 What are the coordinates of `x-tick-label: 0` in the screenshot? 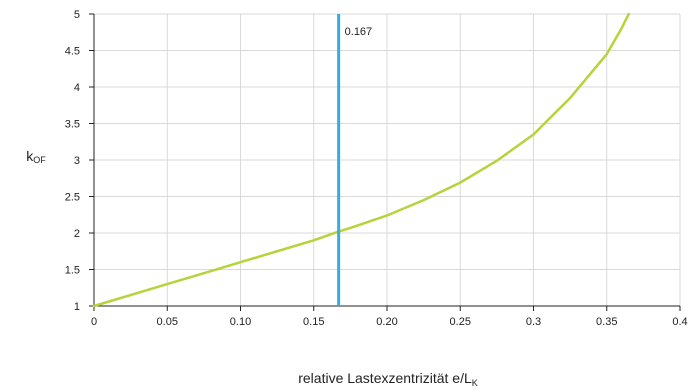 It's located at (94, 322).